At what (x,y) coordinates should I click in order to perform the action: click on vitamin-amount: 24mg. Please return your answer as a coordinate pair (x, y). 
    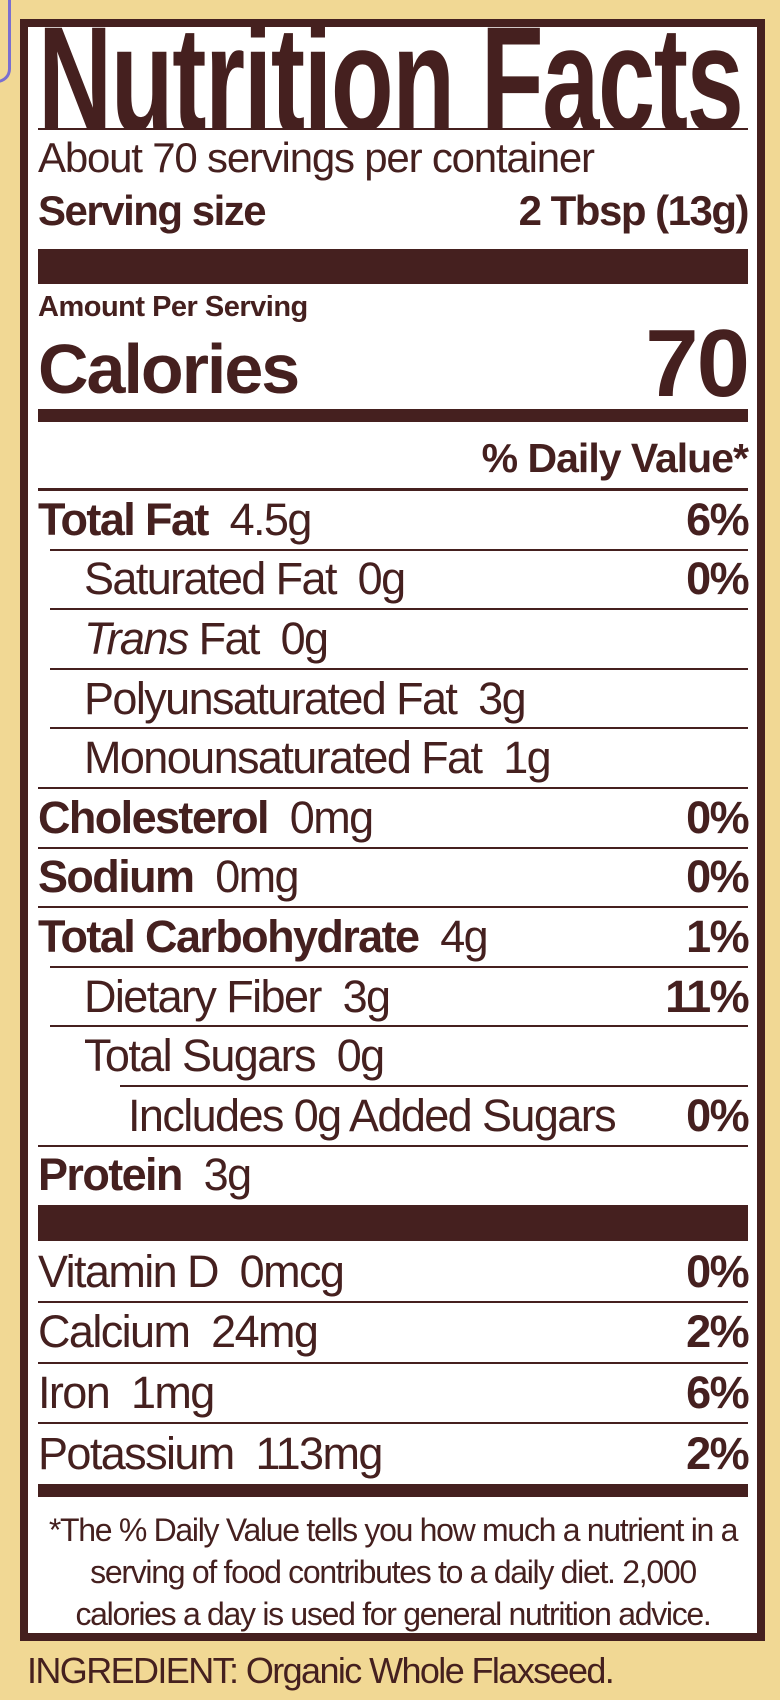
    Looking at the image, I should click on (265, 1332).